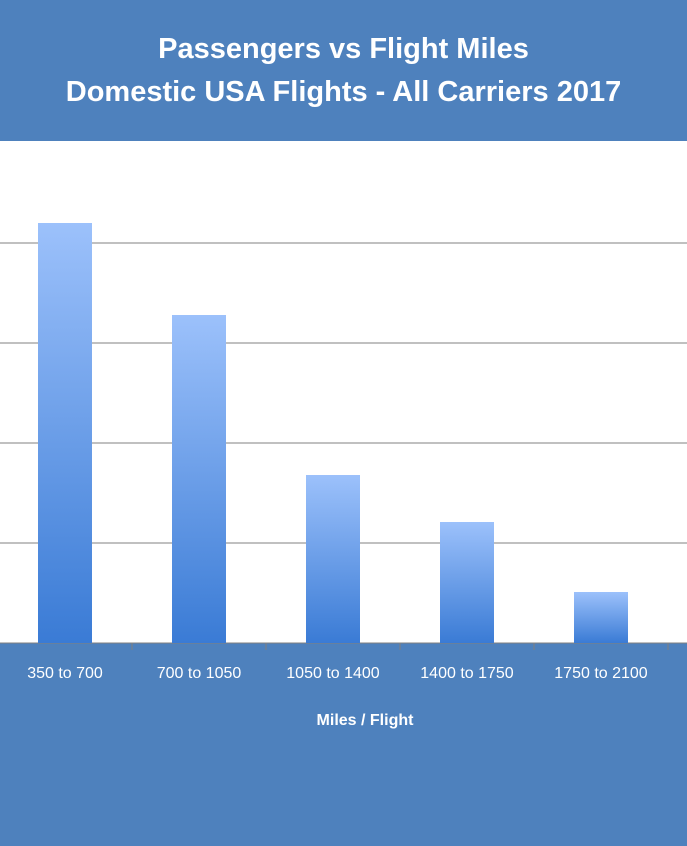 The width and height of the screenshot is (687, 846). I want to click on x-tick-label: 700 to 1050, so click(199, 673).